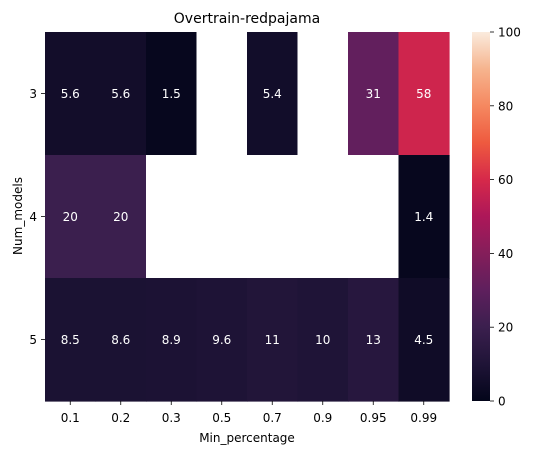 The width and height of the screenshot is (534, 455). Describe the element at coordinates (33, 217) in the screenshot. I see `y-tick-label: 4` at that location.